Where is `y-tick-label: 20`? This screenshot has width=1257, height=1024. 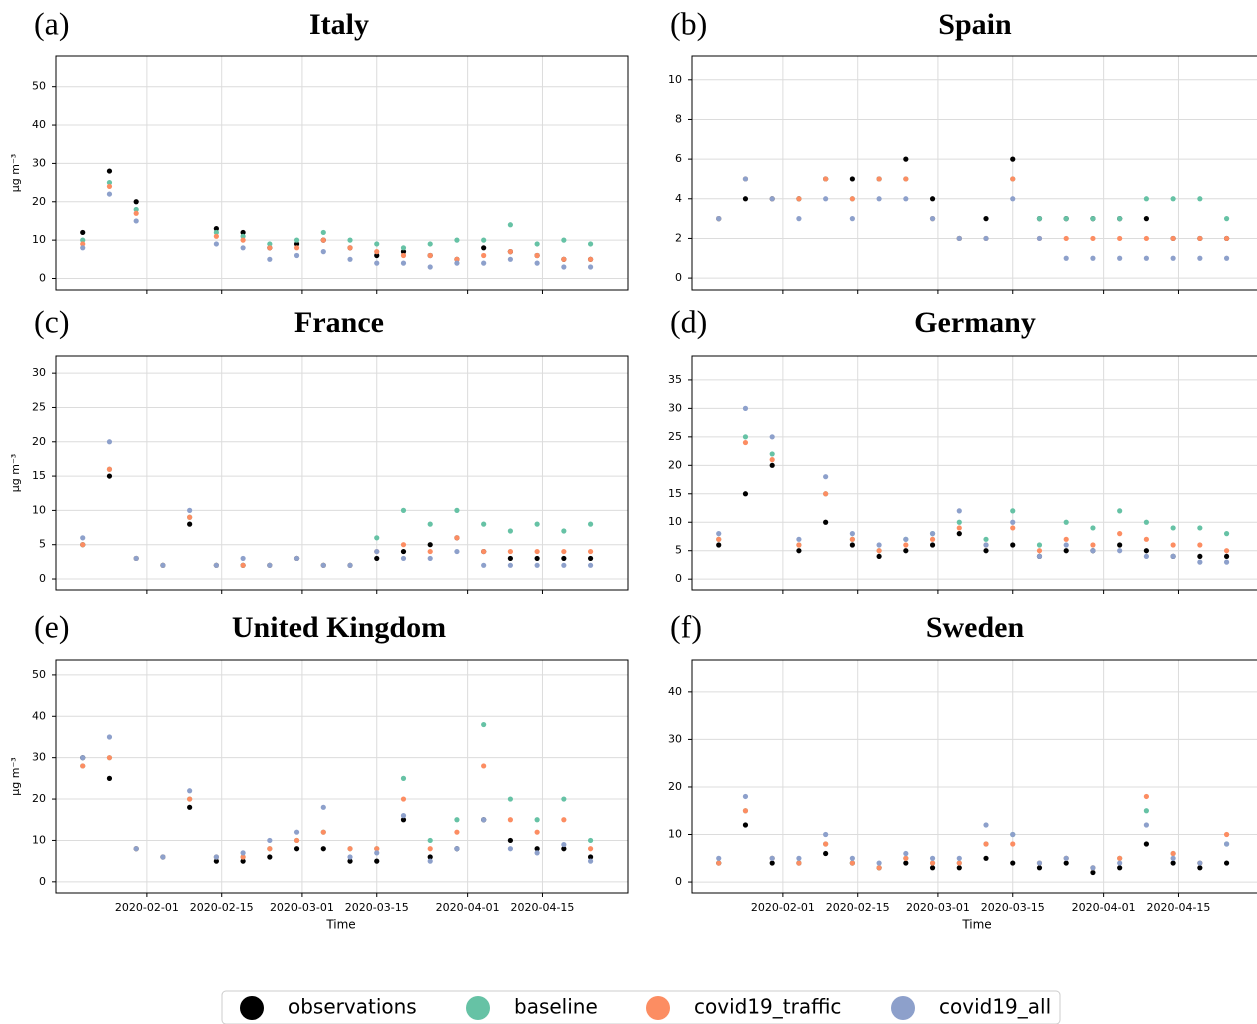 y-tick-label: 20 is located at coordinates (39, 798).